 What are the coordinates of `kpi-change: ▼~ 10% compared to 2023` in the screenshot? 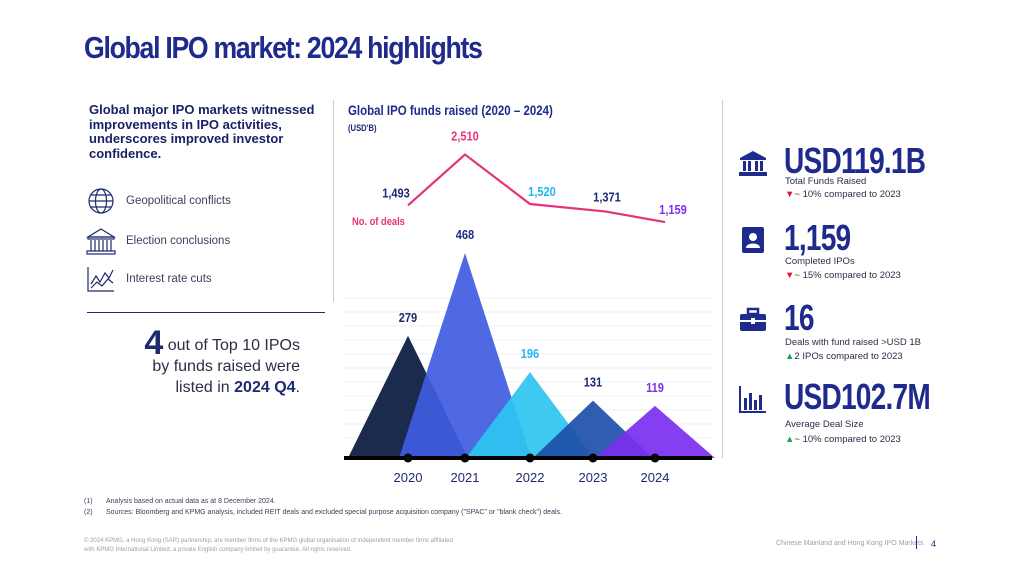 It's located at (843, 194).